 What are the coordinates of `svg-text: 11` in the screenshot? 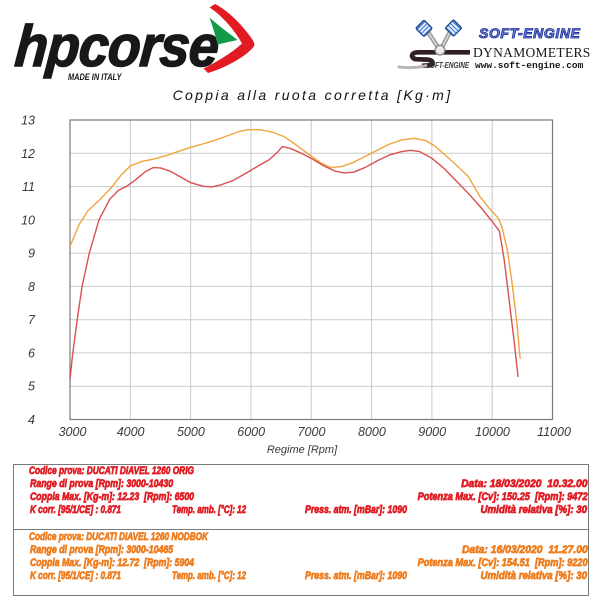 It's located at (28, 187).